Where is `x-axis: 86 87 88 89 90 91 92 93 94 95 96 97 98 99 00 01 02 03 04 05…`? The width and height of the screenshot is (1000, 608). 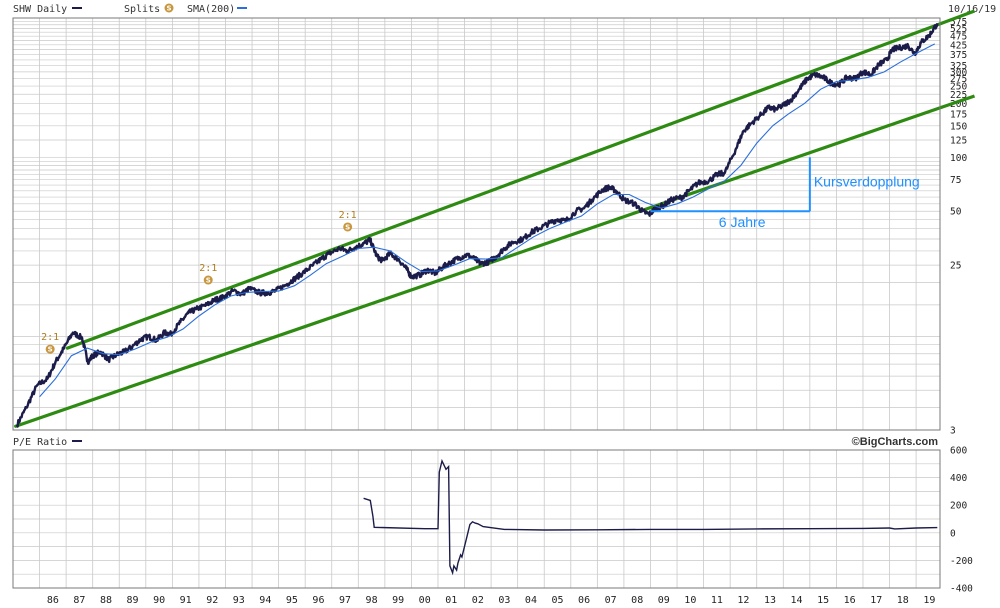 x-axis: 86 87 88 89 90 91 92 93 94 95 96 97 98 99 00 01 02 03 04 05… is located at coordinates (491, 600).